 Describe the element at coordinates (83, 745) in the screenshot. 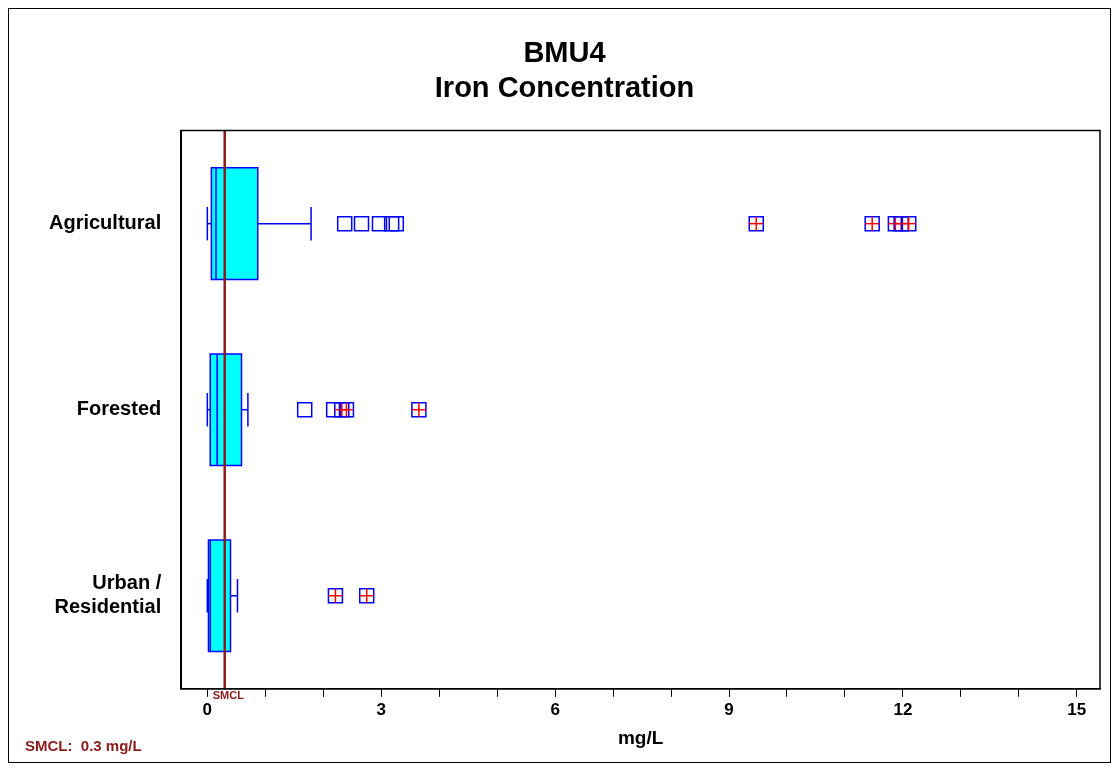

I see `text: SMCL: 0.3 mg/L` at that location.